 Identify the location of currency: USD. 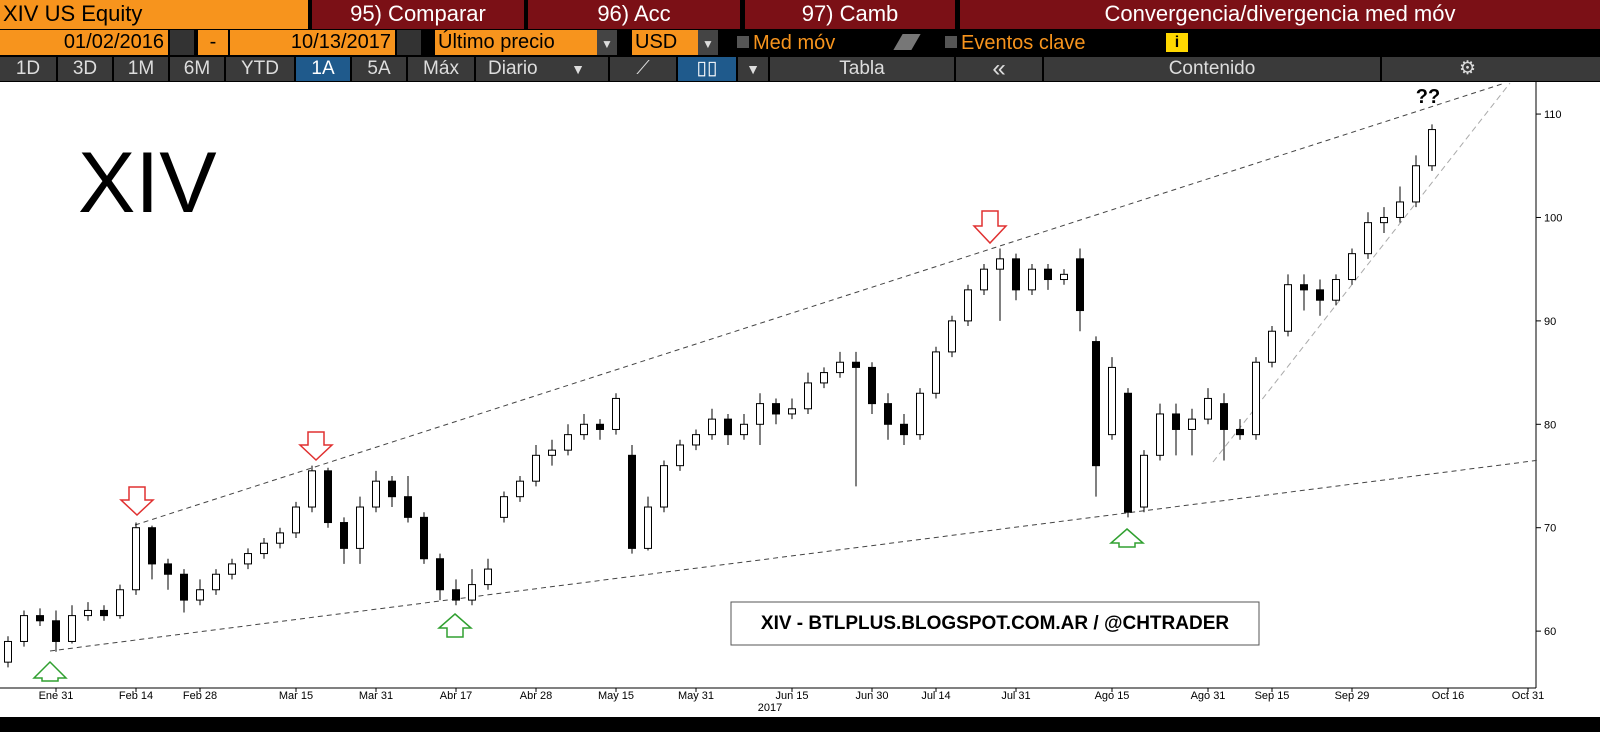
(665, 42).